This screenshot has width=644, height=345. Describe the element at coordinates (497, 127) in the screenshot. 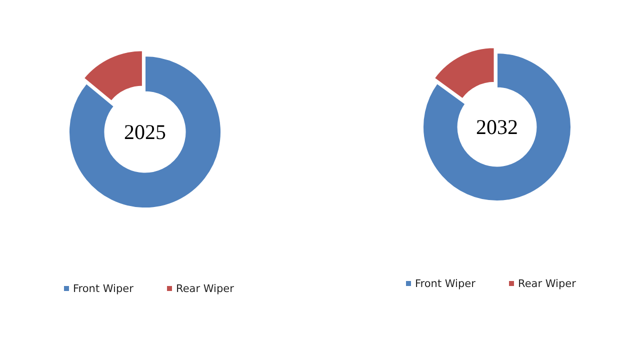

I see `text: 2032` at that location.